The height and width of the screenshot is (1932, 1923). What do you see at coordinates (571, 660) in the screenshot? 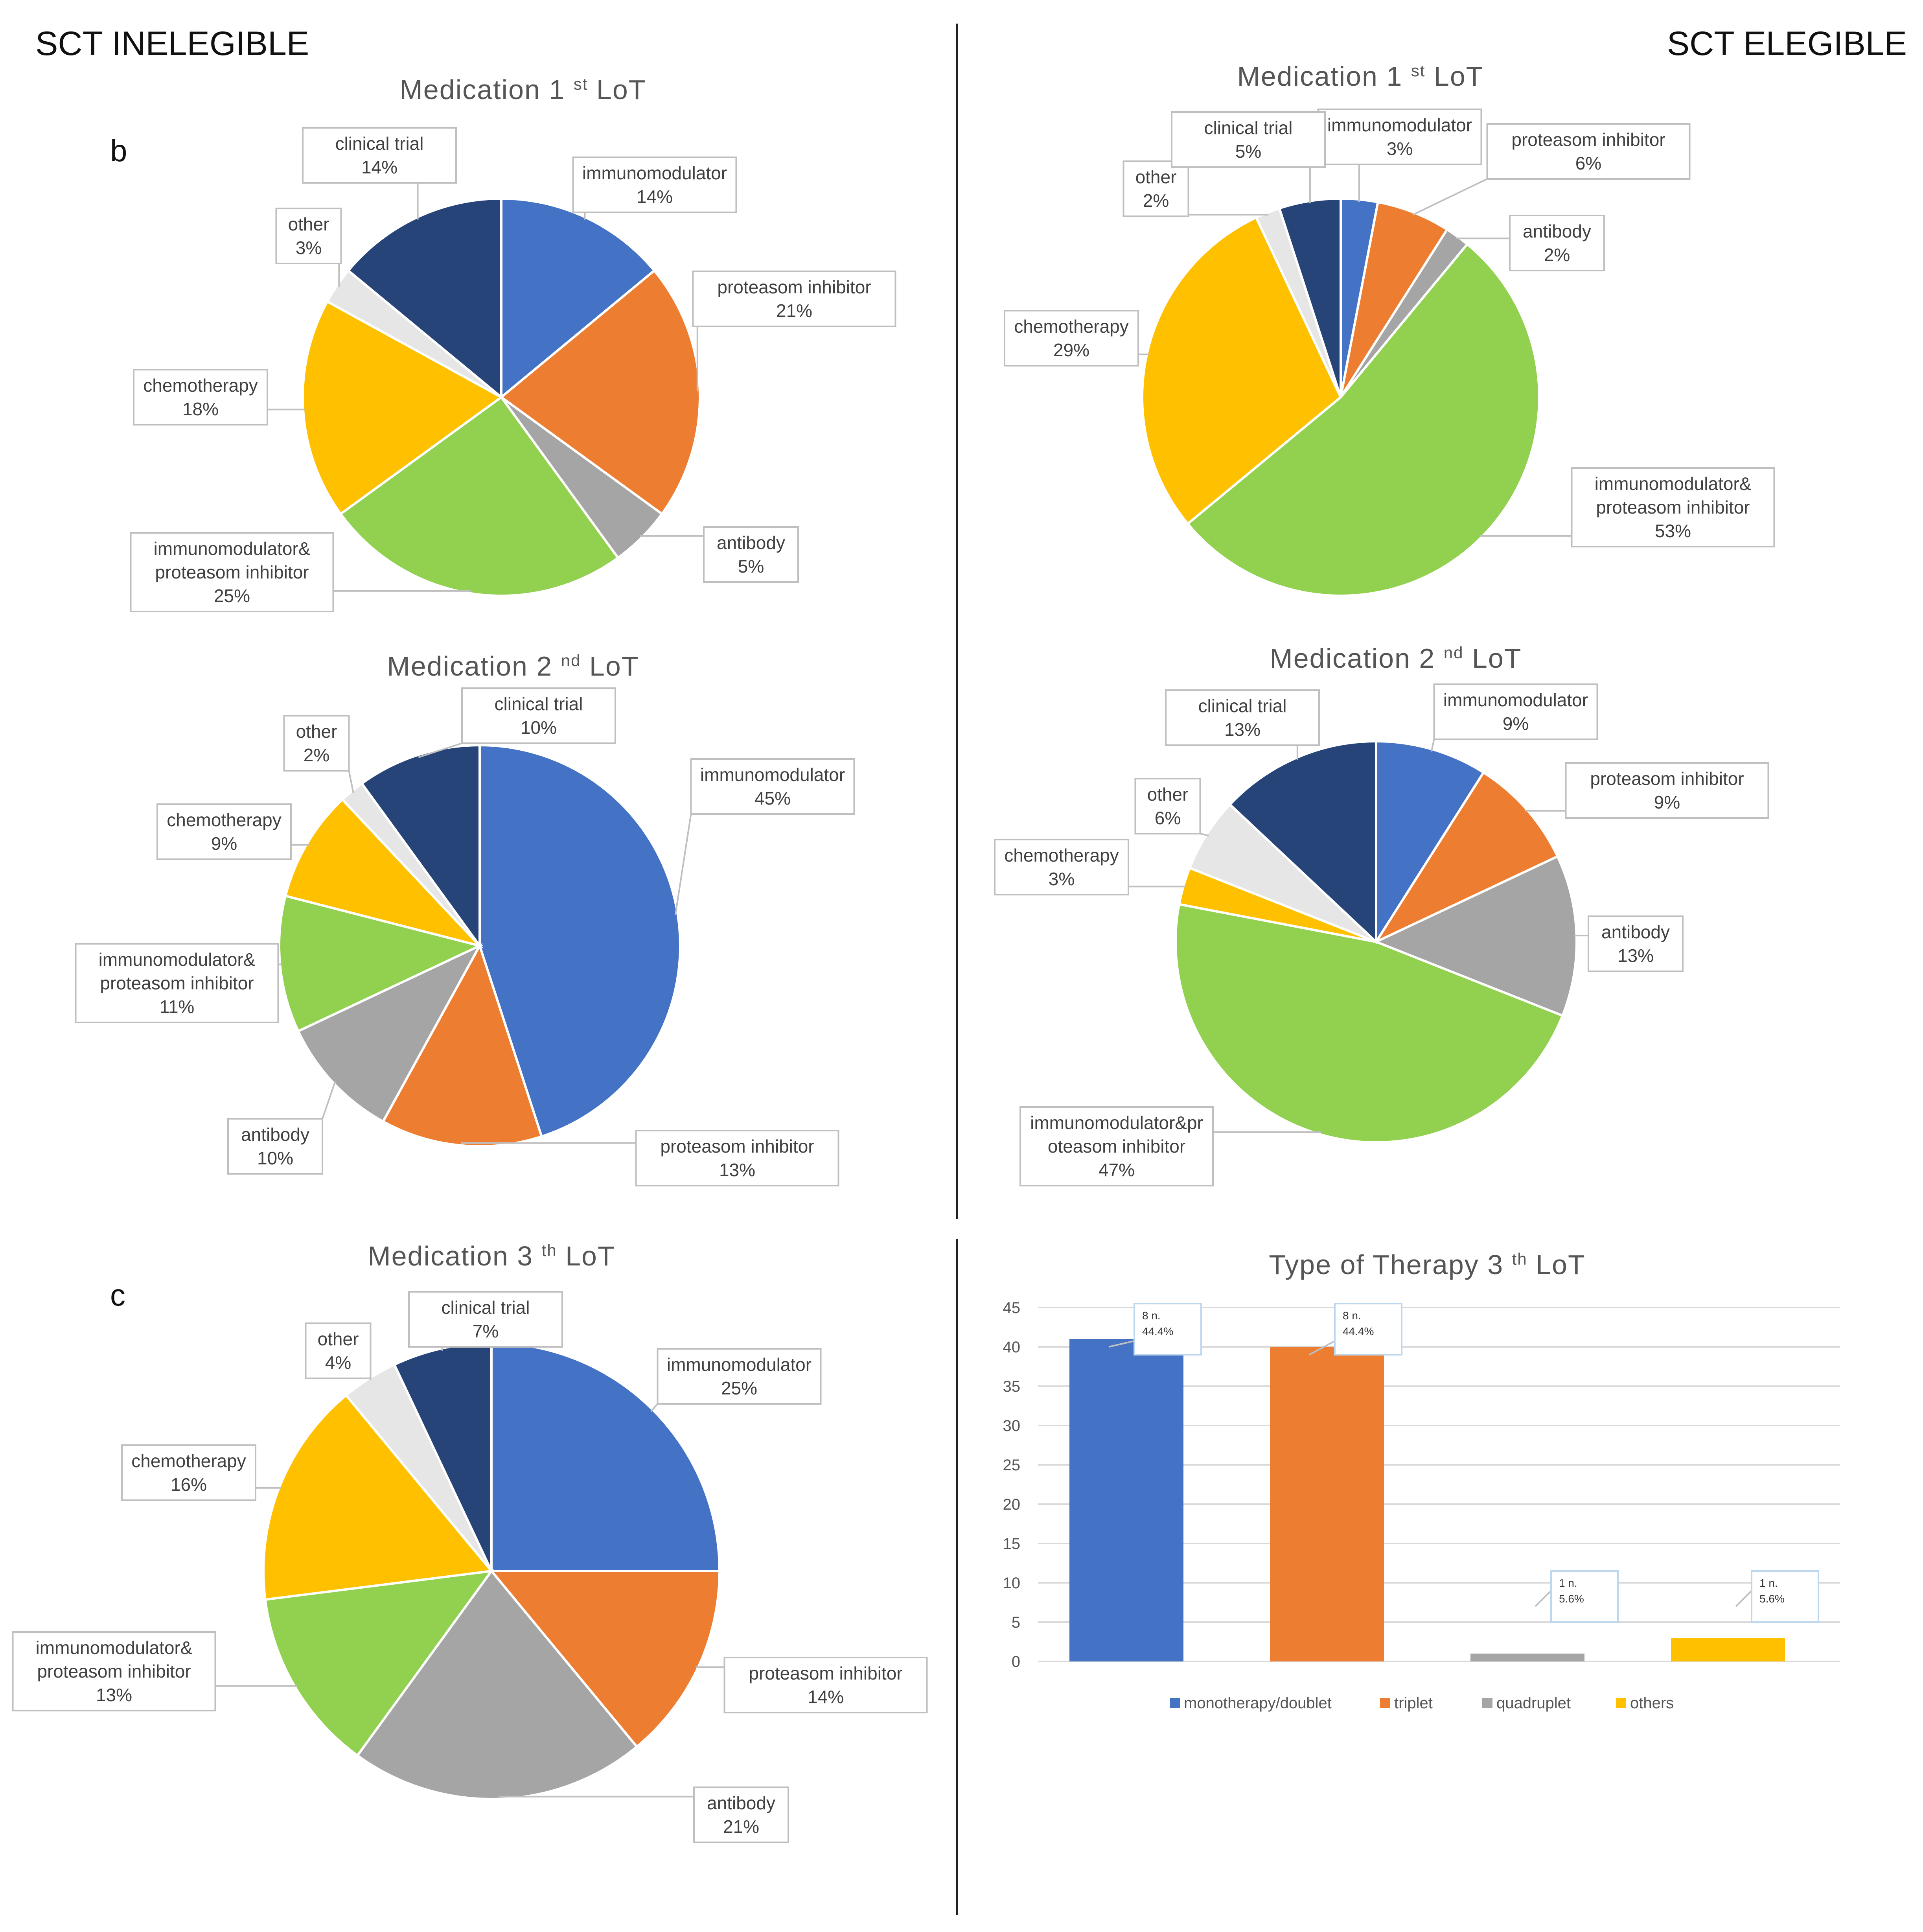
I see `chart-title-superscript: nd` at bounding box center [571, 660].